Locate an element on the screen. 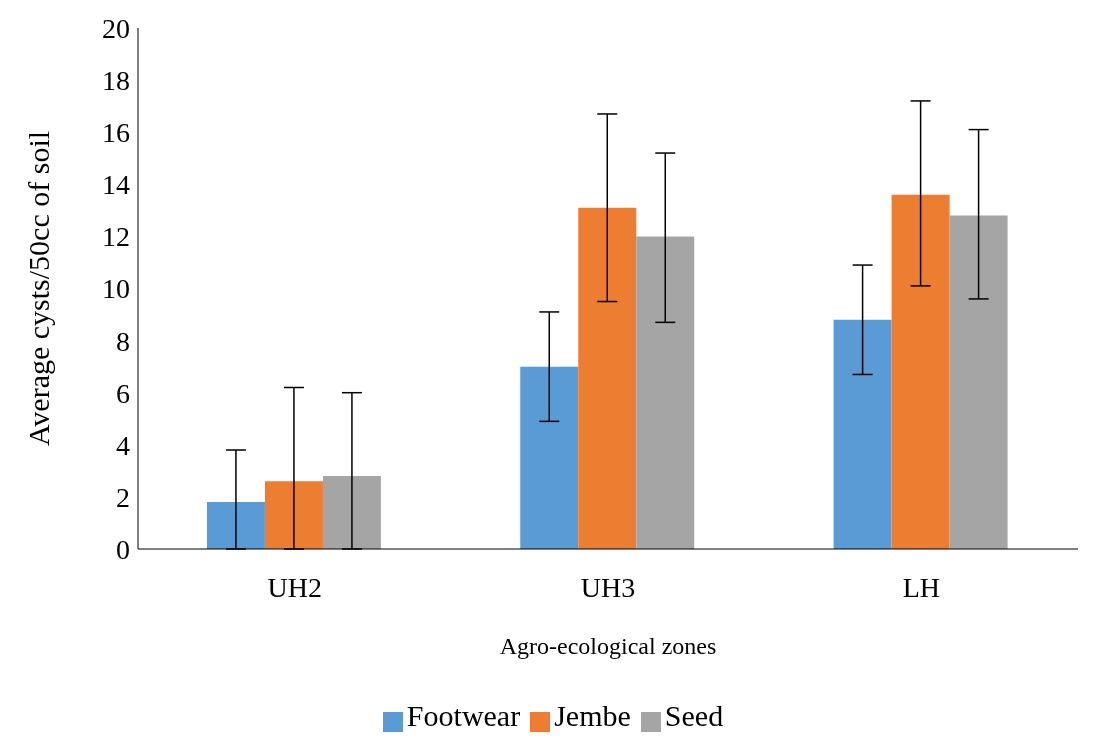 Image resolution: width=1106 pixels, height=751 pixels. x-tick-label: UH2 is located at coordinates (294, 587).